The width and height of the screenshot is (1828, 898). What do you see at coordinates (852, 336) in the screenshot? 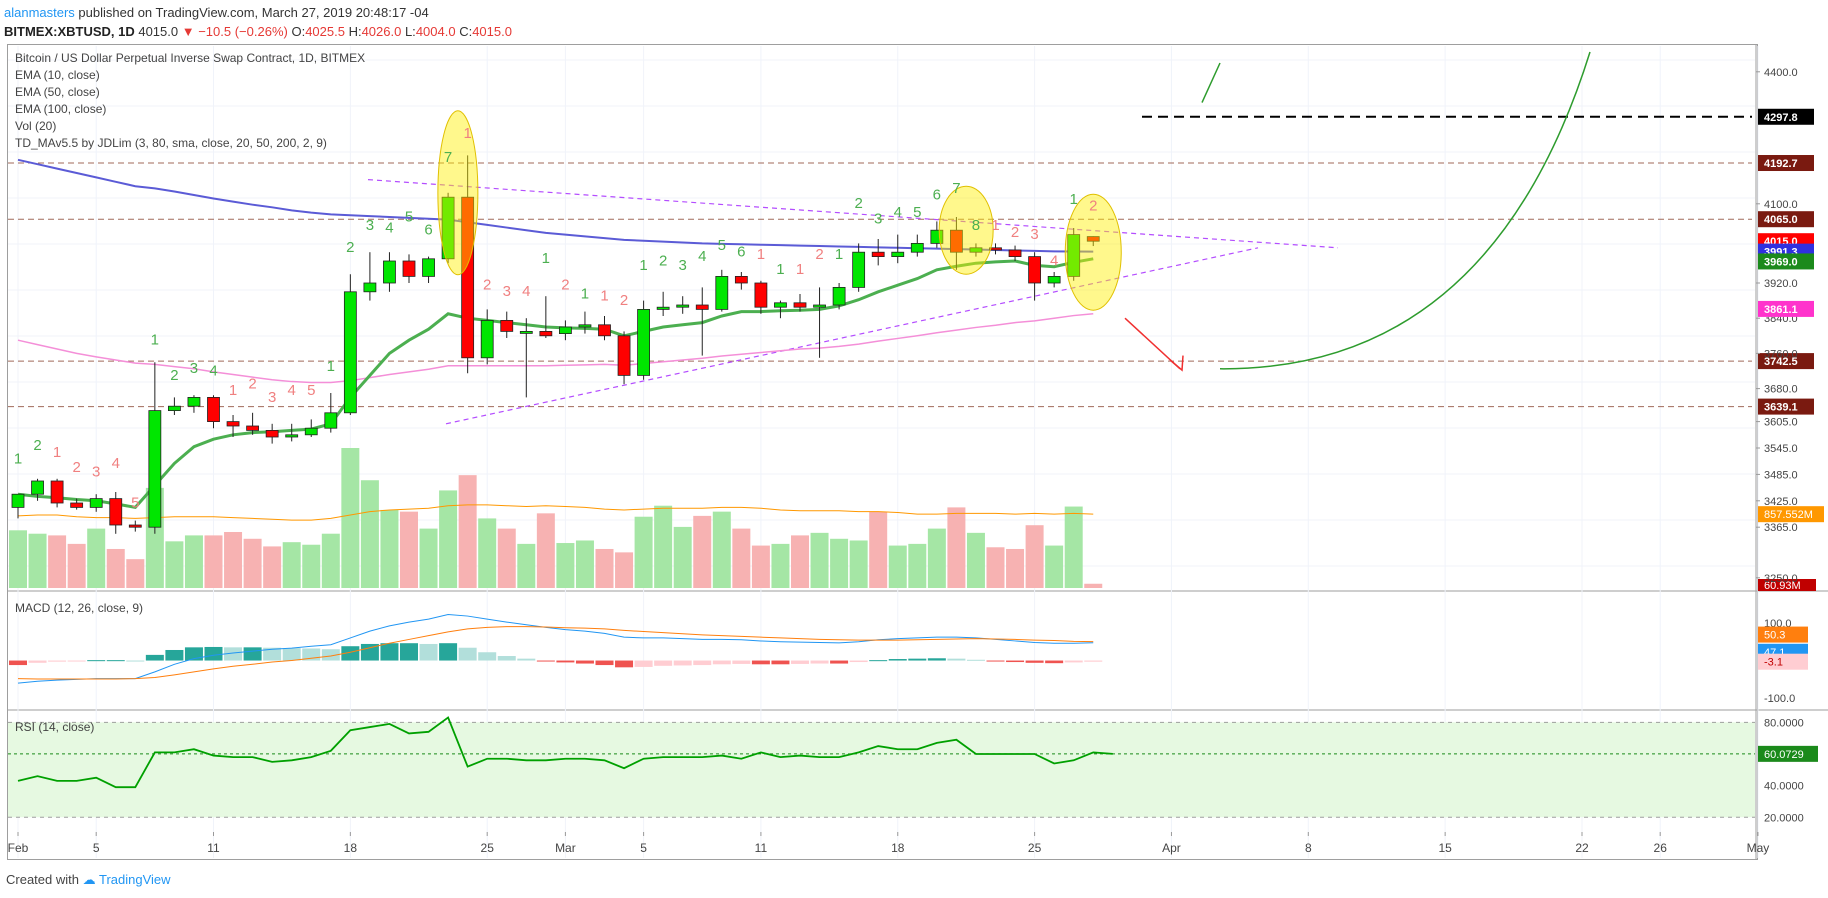
I see `ascending-trendline` at bounding box center [852, 336].